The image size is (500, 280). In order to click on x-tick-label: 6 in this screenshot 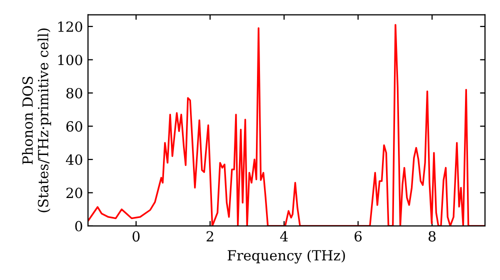, I will do `click(358, 236)`.